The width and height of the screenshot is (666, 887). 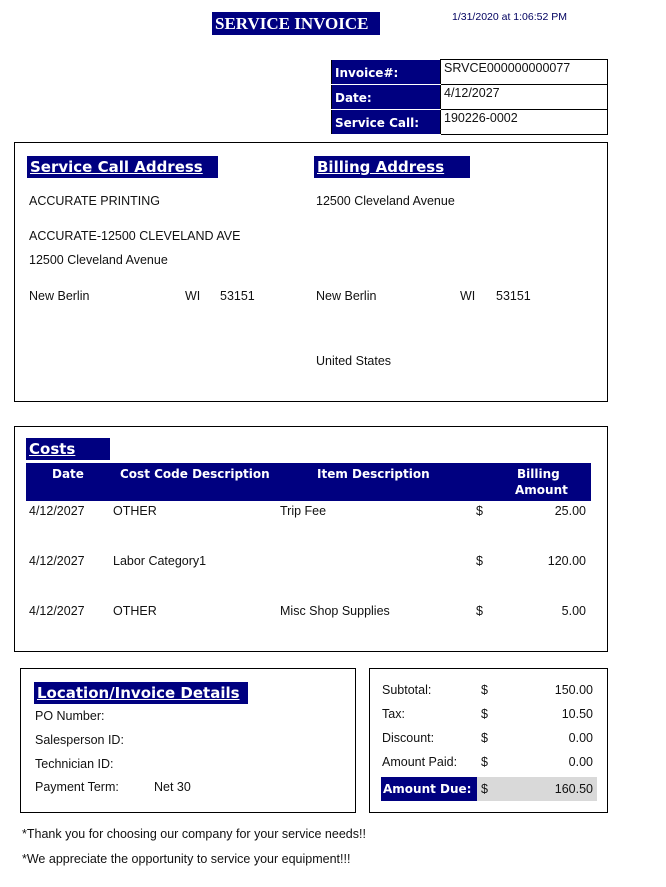 I want to click on payment-term-label: Payment Term:, so click(x=77, y=787).